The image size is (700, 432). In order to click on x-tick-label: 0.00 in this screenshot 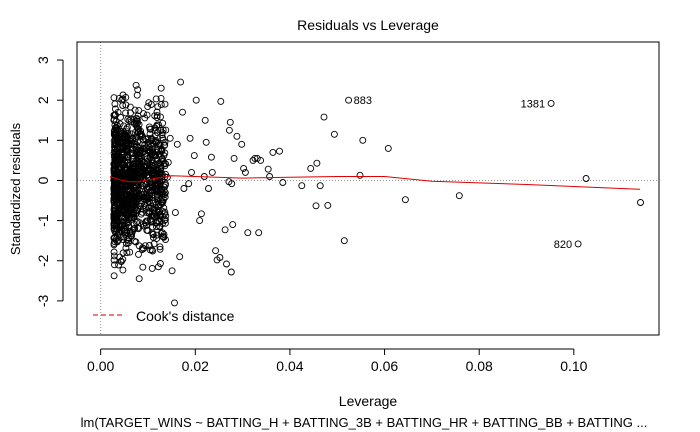, I will do `click(100, 366)`.